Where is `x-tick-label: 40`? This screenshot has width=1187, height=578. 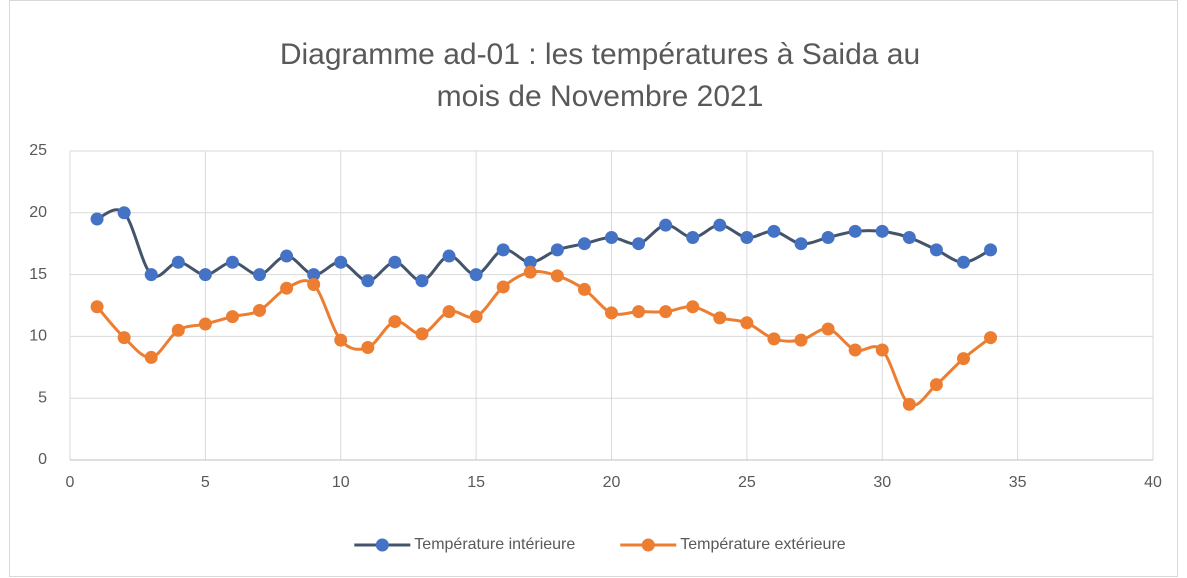
x-tick-label: 40 is located at coordinates (1153, 482).